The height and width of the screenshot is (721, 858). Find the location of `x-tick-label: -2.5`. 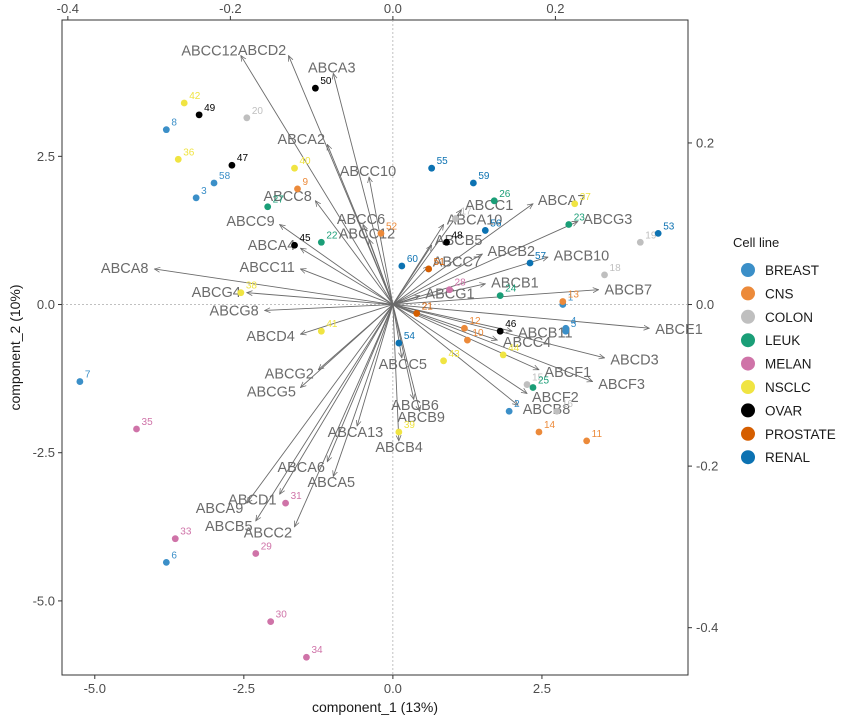

x-tick-label: -2.5 is located at coordinates (244, 688).